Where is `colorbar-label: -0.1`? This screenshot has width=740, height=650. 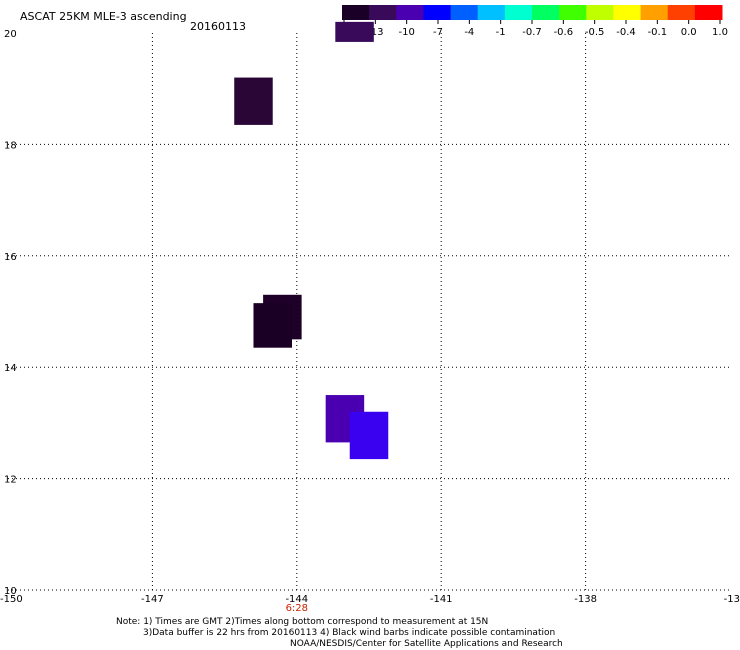 colorbar-label: -0.1 is located at coordinates (658, 32).